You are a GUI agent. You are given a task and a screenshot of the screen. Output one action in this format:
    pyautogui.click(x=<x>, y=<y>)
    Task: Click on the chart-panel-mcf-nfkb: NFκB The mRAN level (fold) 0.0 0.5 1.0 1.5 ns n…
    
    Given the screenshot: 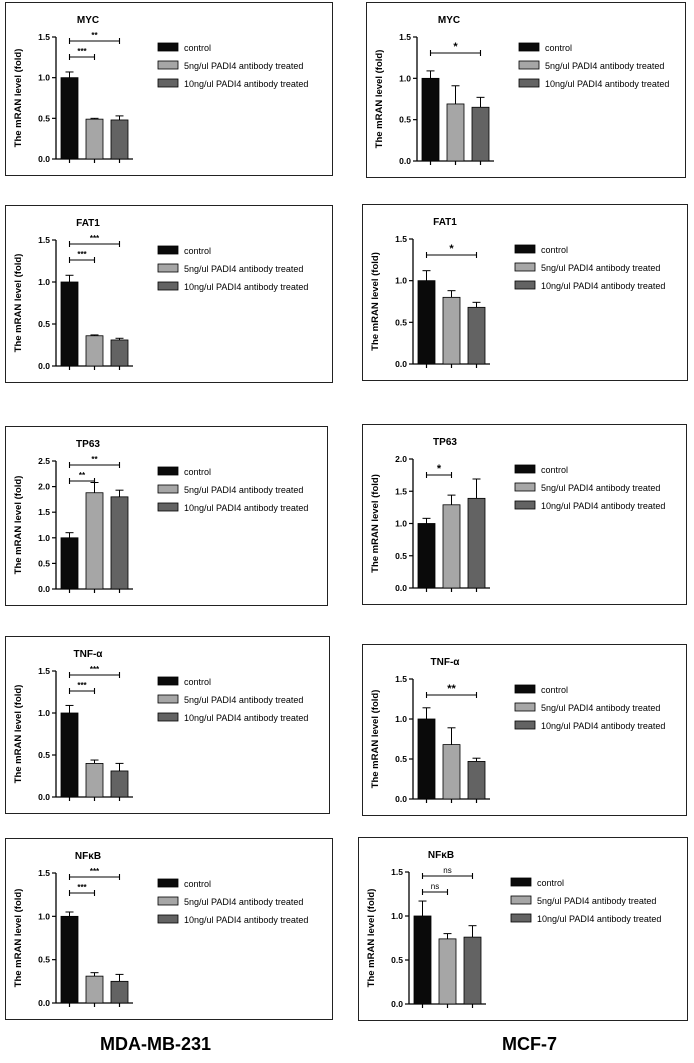 What is the action you would take?
    pyautogui.click(x=523, y=929)
    